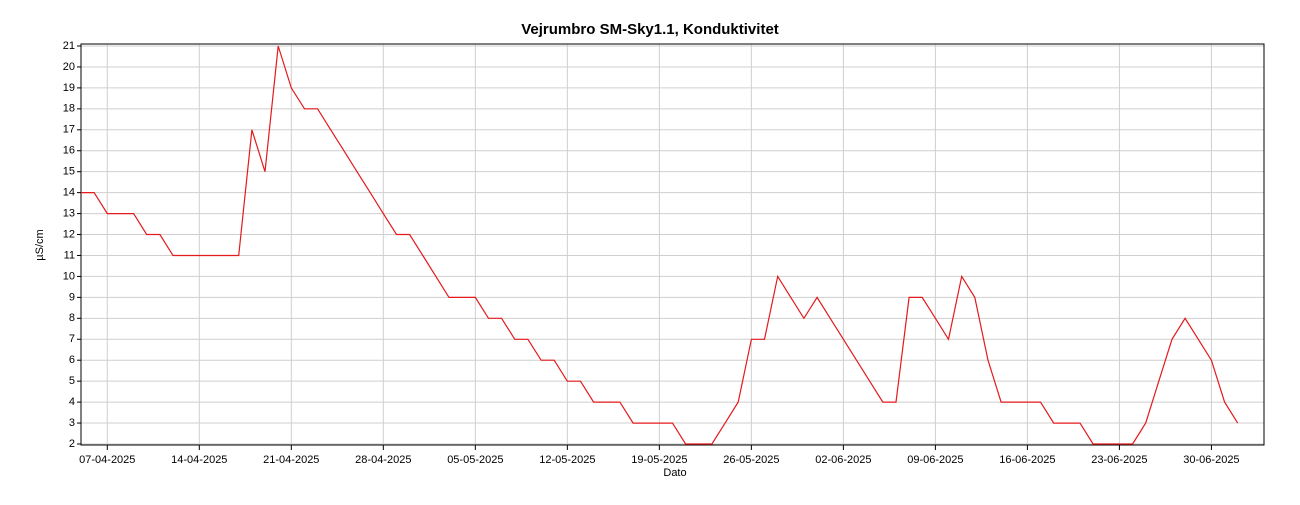  What do you see at coordinates (72, 318) in the screenshot?
I see `y-tick-label: 8` at bounding box center [72, 318].